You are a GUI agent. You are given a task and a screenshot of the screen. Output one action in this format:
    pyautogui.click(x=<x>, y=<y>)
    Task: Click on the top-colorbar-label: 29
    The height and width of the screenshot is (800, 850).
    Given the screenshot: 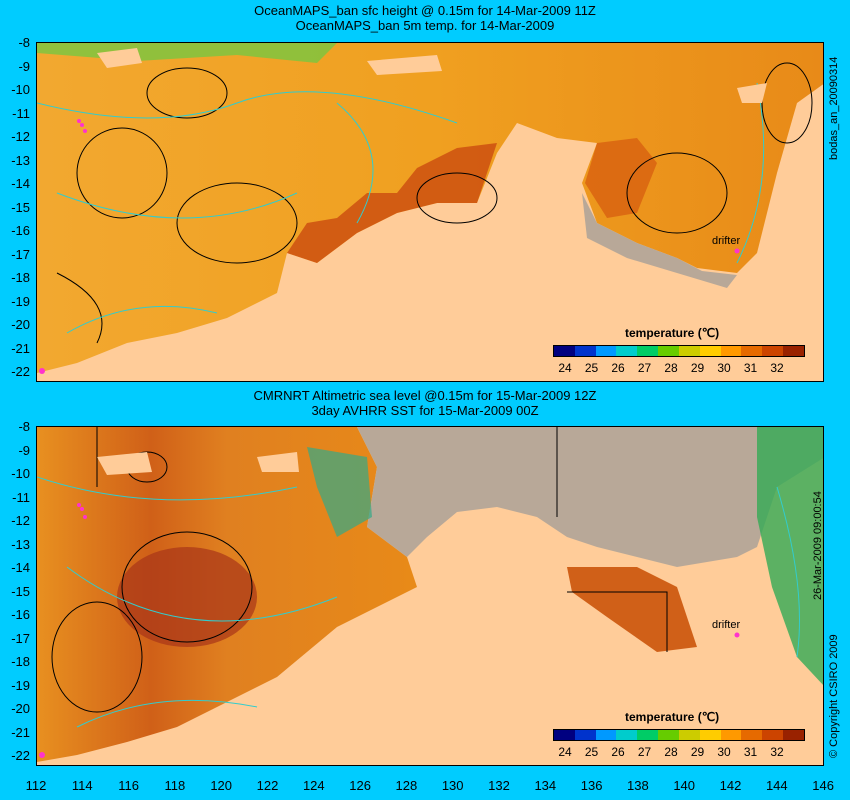 What is the action you would take?
    pyautogui.click(x=697, y=368)
    